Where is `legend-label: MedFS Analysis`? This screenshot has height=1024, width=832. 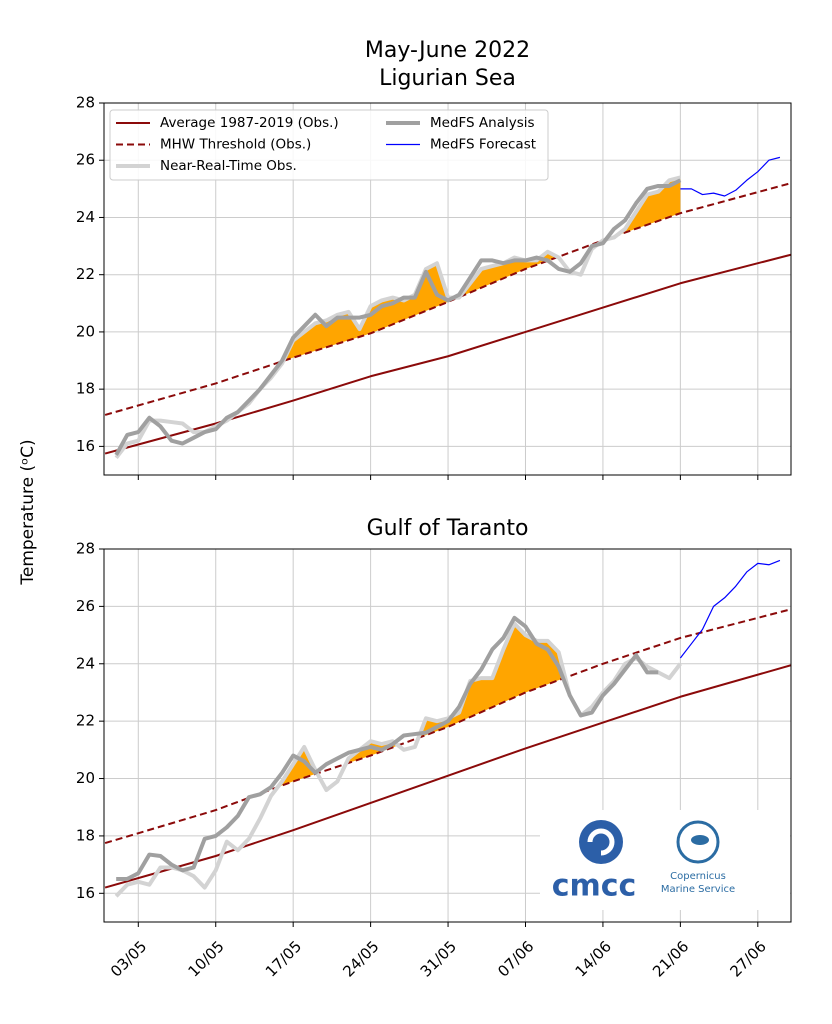
legend-label: MedFS Analysis is located at coordinates (482, 123).